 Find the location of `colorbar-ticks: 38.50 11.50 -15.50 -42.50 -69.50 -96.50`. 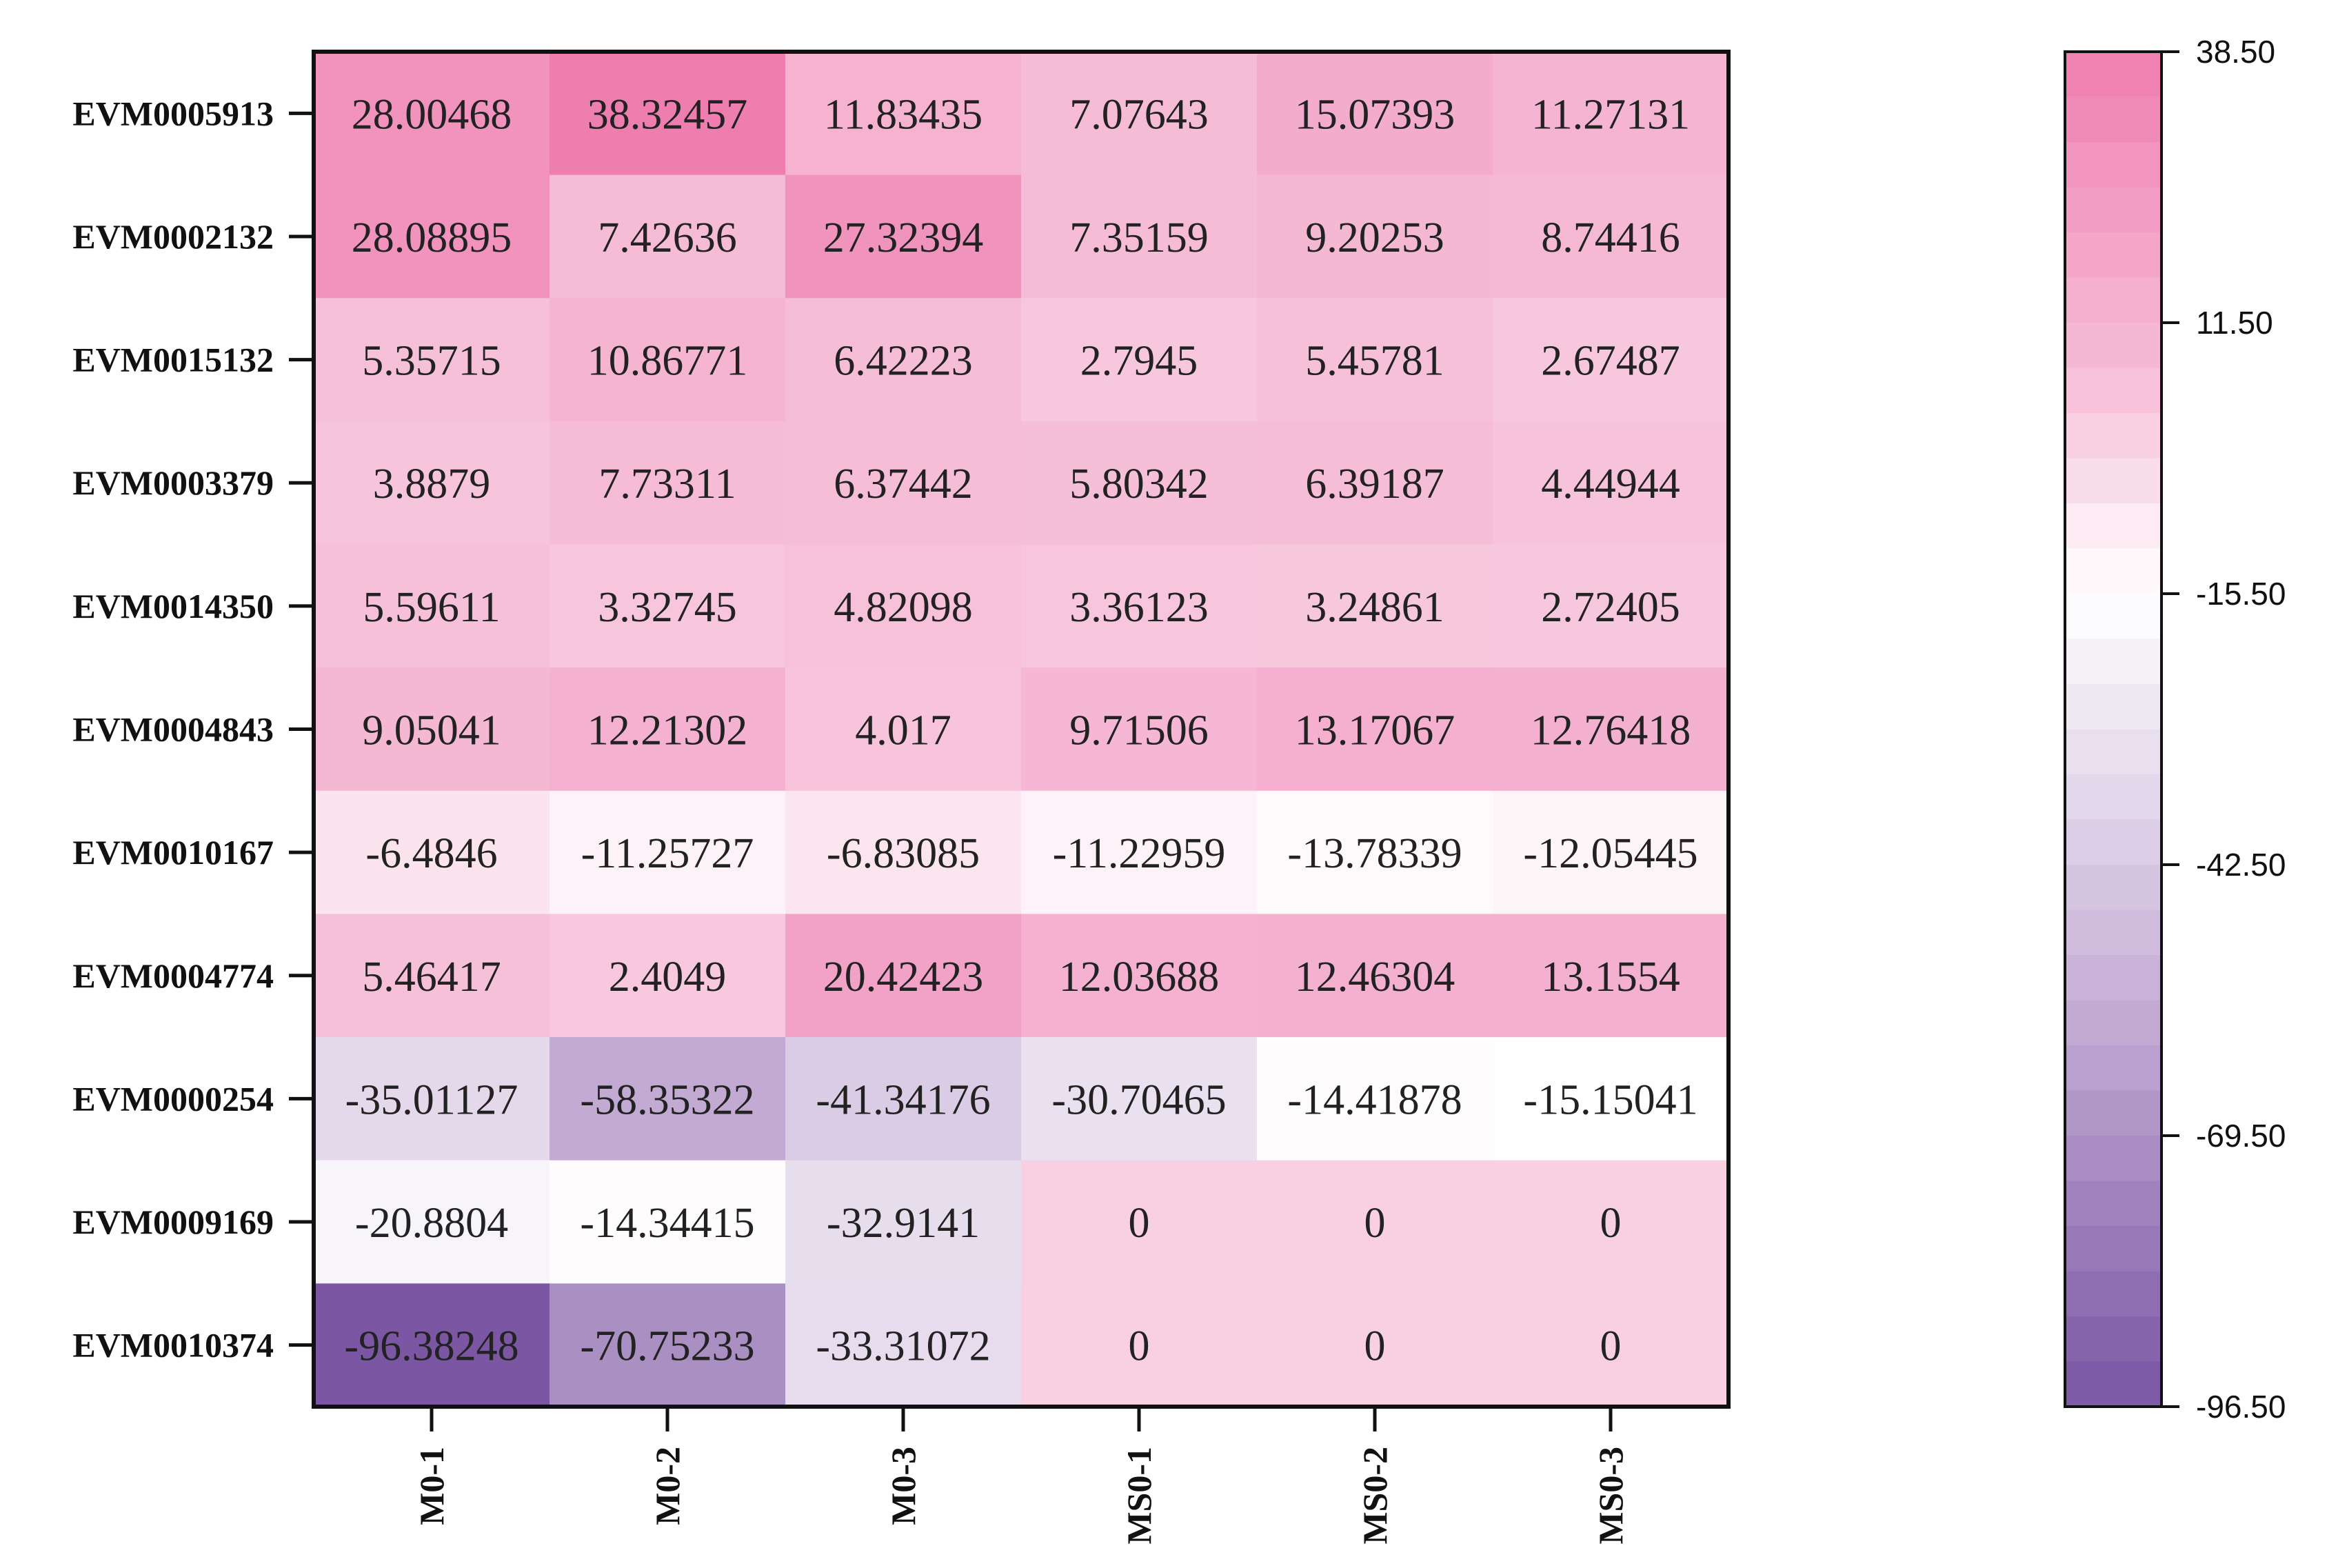

colorbar-ticks: 38.50 11.50 -15.50 -42.50 -69.50 -96.50 is located at coordinates (2223, 729).